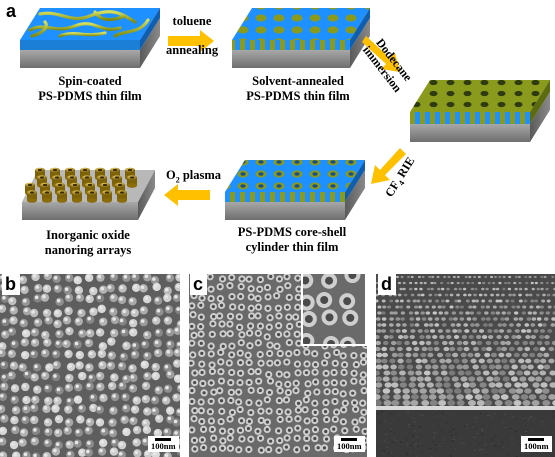  I want to click on panel-b-letter: b, so click(11, 284).